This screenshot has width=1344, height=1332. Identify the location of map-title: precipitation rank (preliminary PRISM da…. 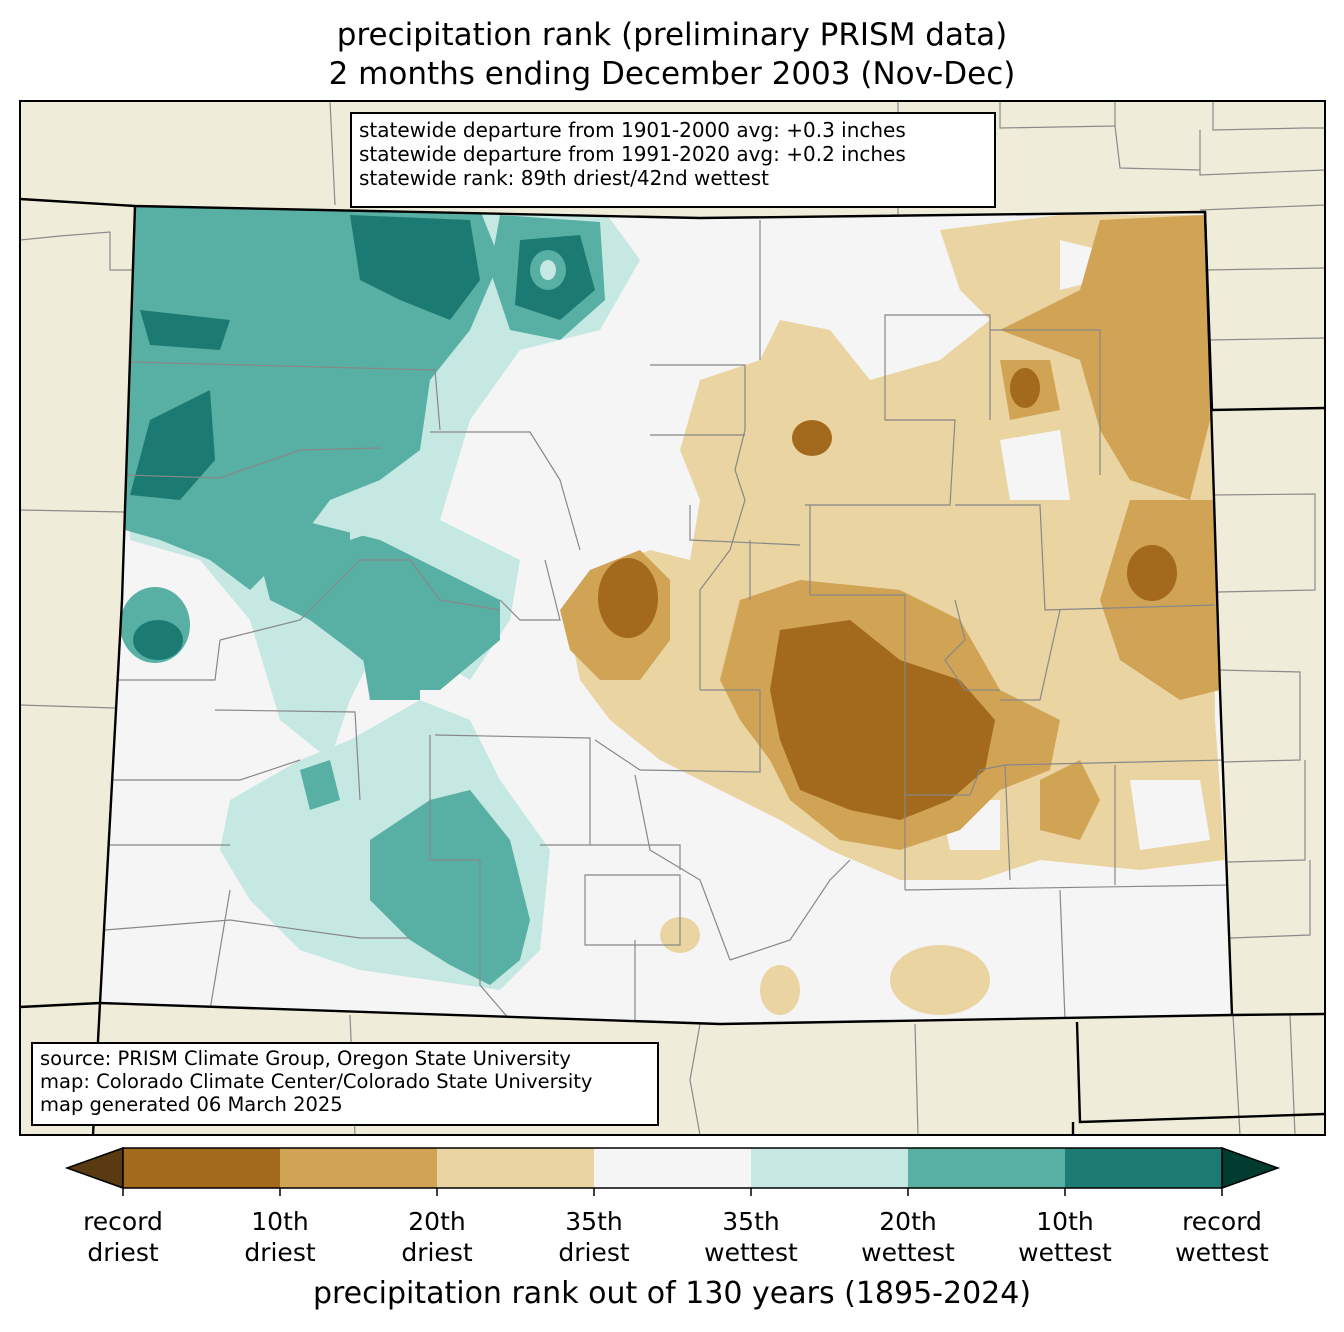
(672, 35).